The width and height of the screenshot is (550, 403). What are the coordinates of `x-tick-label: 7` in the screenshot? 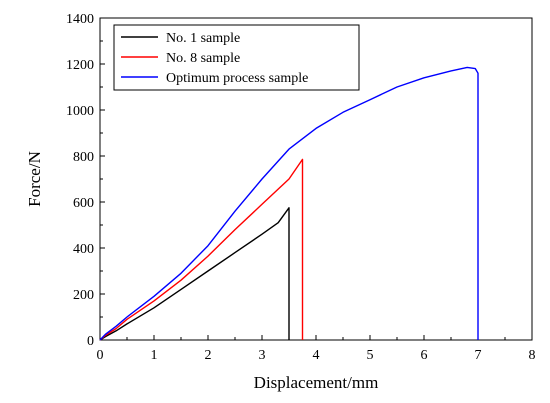 It's located at (478, 355).